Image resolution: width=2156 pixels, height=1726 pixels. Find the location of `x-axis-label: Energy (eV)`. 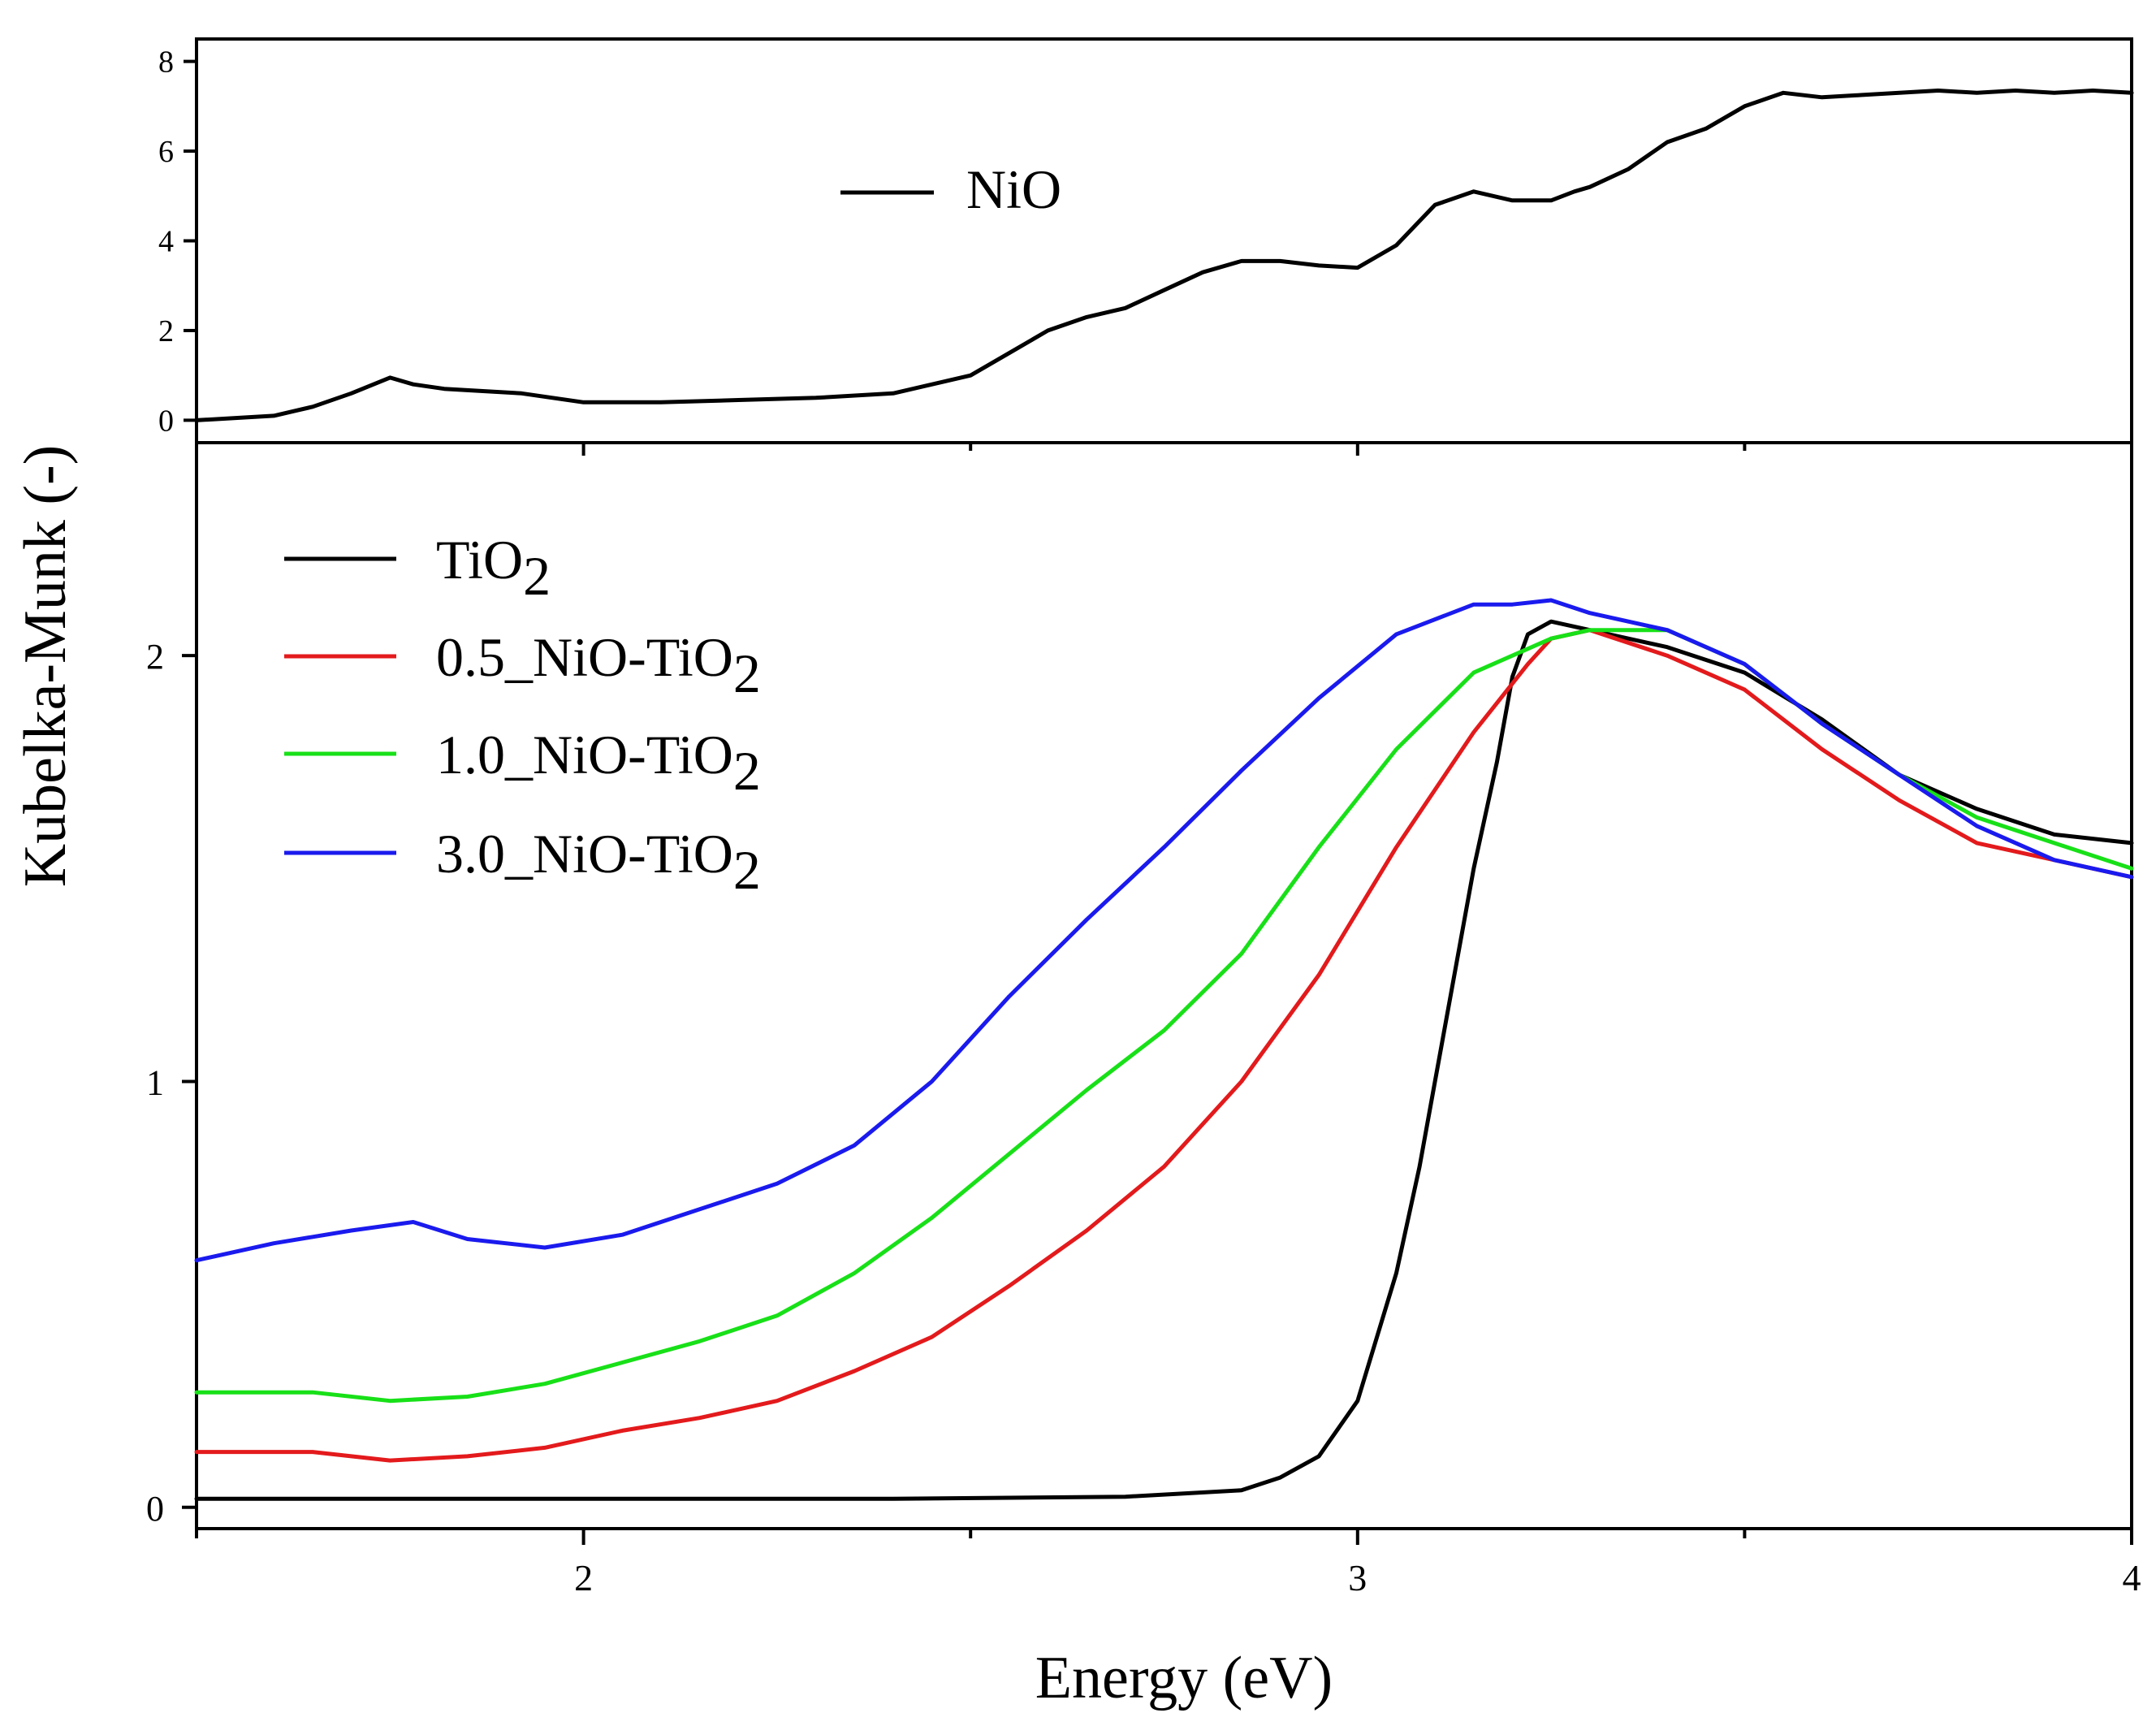

x-axis-label: Energy (eV) is located at coordinates (1184, 1678).